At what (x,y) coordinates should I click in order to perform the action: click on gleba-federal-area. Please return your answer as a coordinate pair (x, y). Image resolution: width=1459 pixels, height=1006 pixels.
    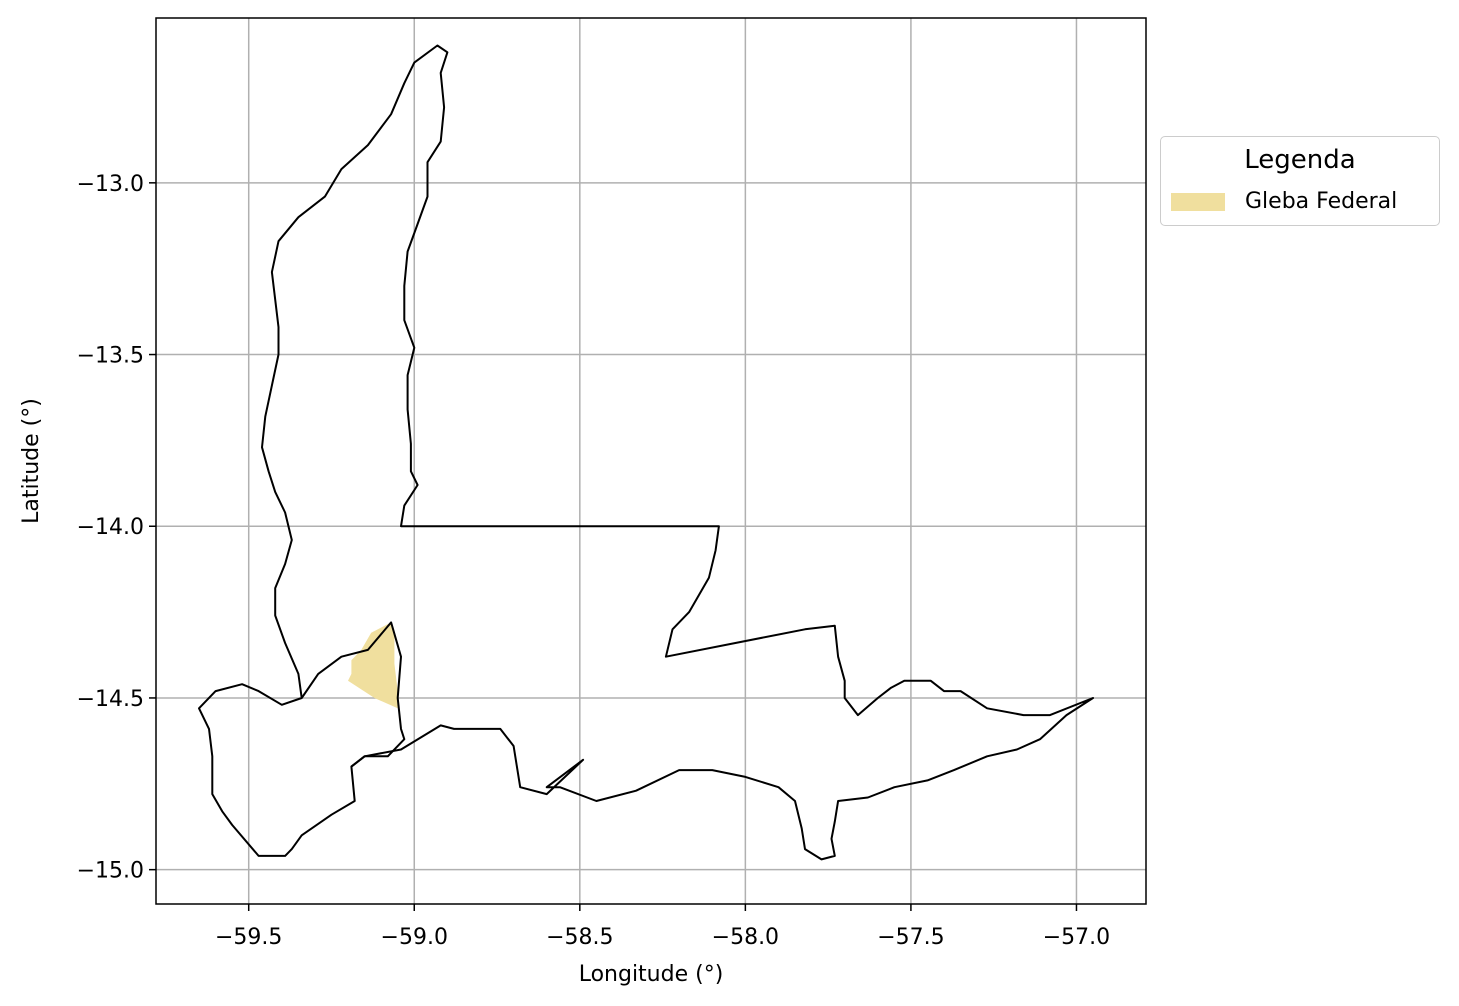
    Looking at the image, I should click on (373, 665).